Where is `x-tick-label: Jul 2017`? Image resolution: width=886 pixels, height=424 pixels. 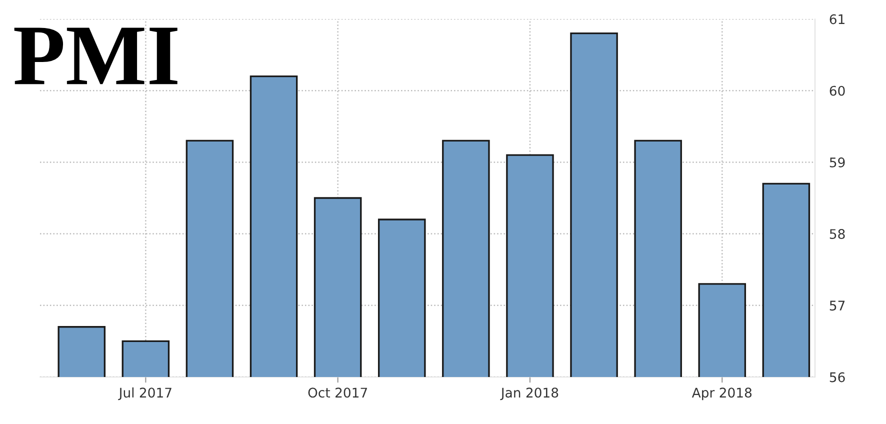 x-tick-label: Jul 2017 is located at coordinates (145, 393).